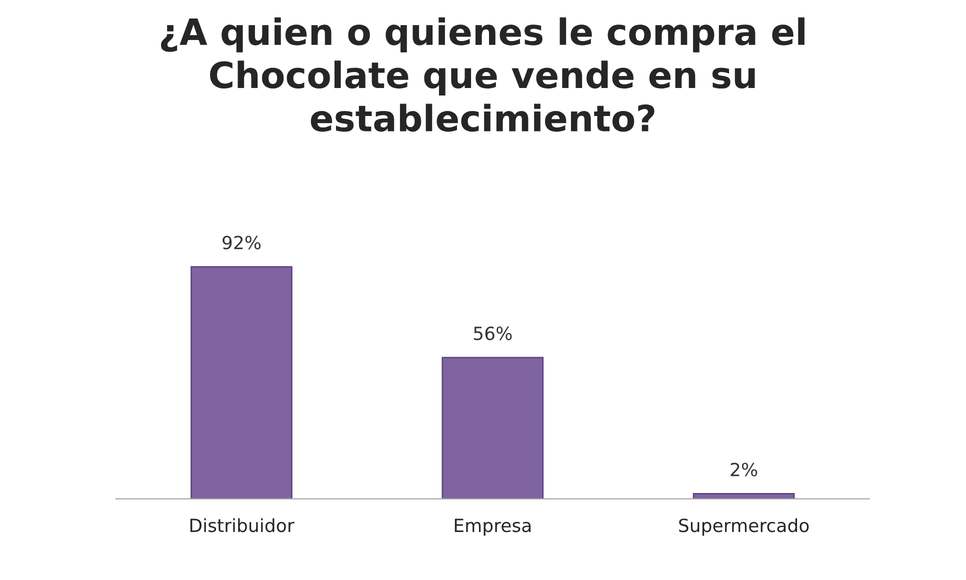 This screenshot has width=966, height=580. Describe the element at coordinates (744, 469) in the screenshot. I see `data-label: 2%` at that location.